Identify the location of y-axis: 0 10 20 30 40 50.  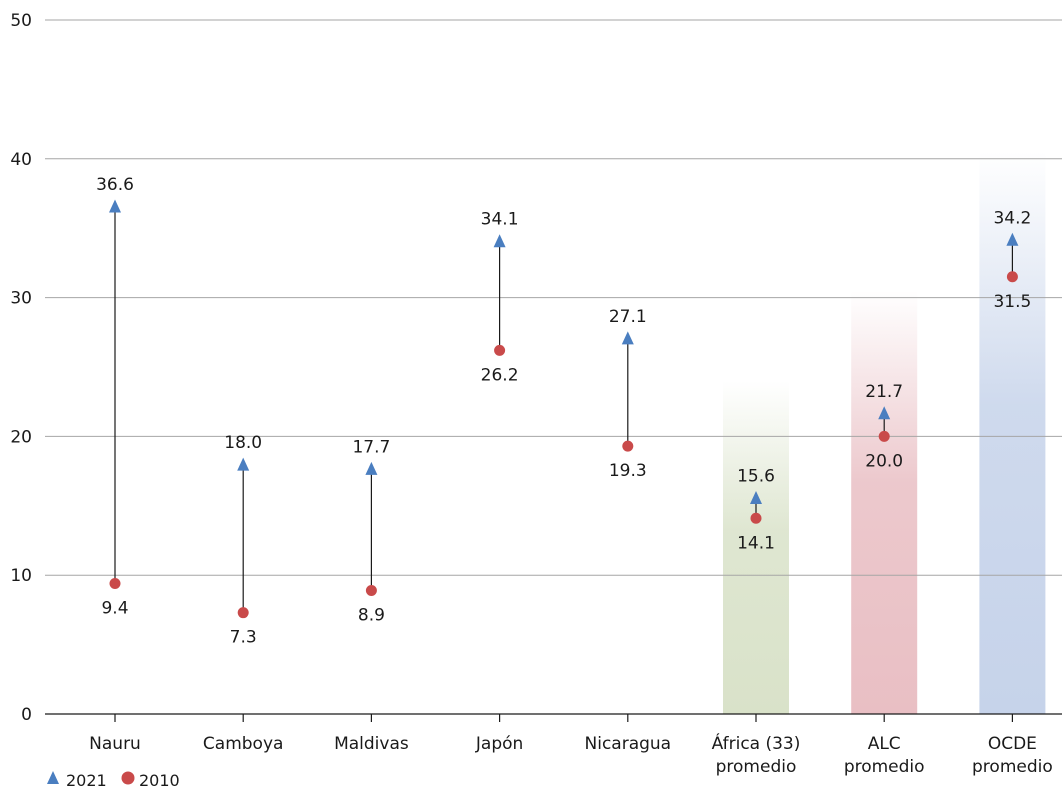
(21, 368).